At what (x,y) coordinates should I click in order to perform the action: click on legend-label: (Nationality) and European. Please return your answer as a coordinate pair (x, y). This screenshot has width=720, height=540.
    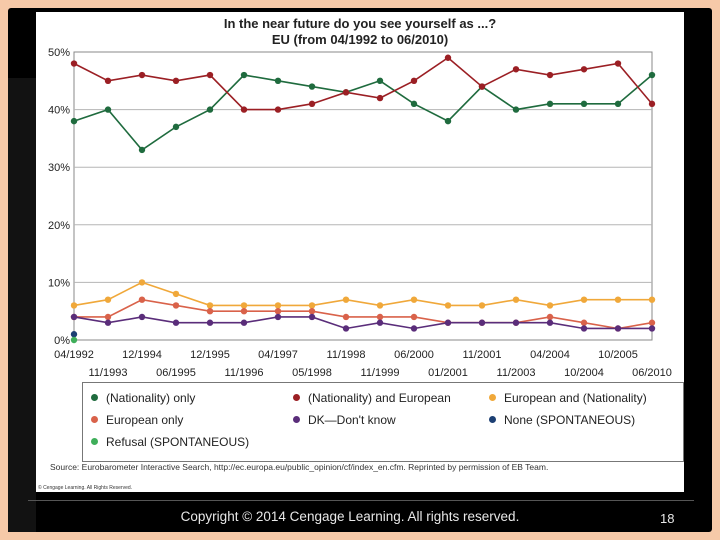
    Looking at the image, I should click on (379, 398).